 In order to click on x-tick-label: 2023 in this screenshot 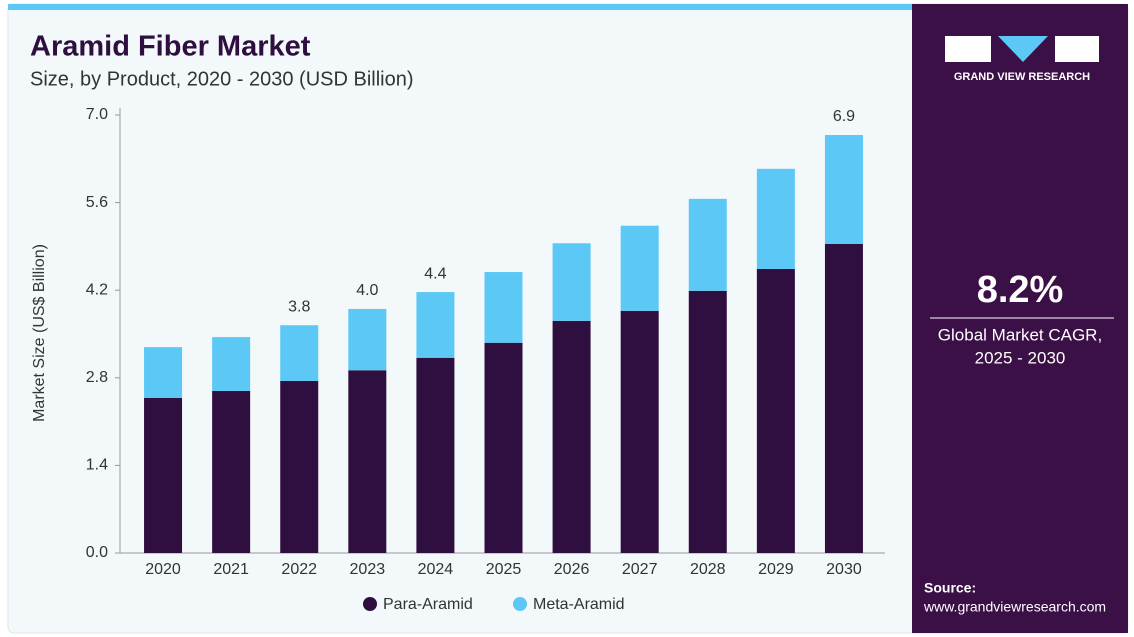, I will do `click(368, 569)`.